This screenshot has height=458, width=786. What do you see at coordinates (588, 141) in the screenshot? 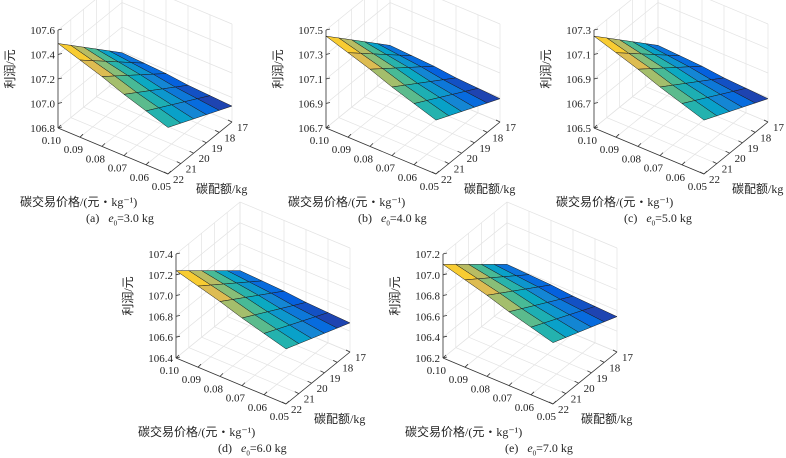
I see `price-tick-label: 0.10` at bounding box center [588, 141].